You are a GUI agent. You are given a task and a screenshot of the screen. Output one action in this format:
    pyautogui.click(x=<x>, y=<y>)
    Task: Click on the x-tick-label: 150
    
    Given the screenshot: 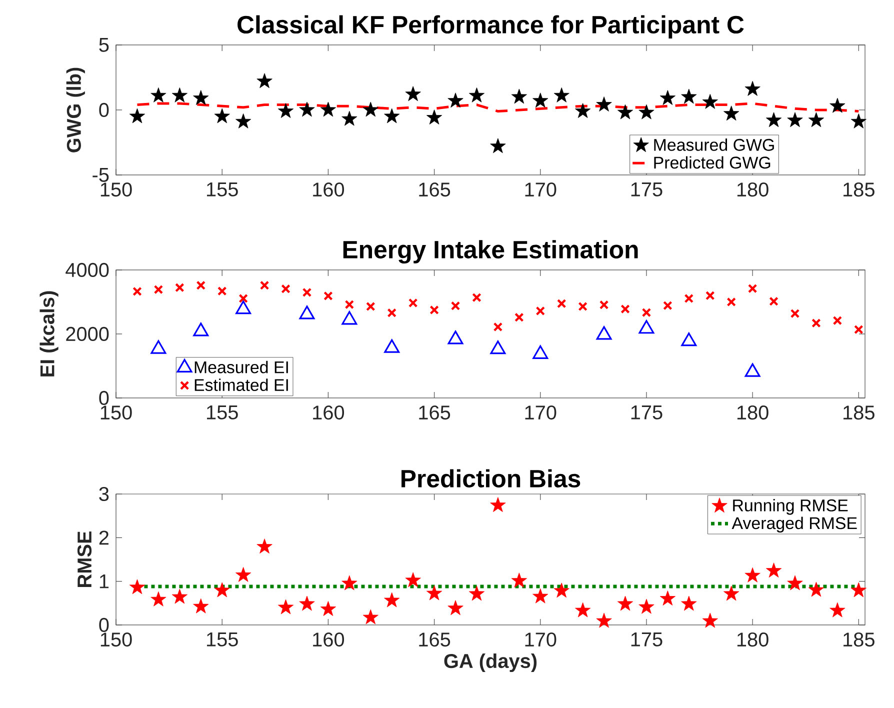 What is the action you would take?
    pyautogui.click(x=116, y=413)
    